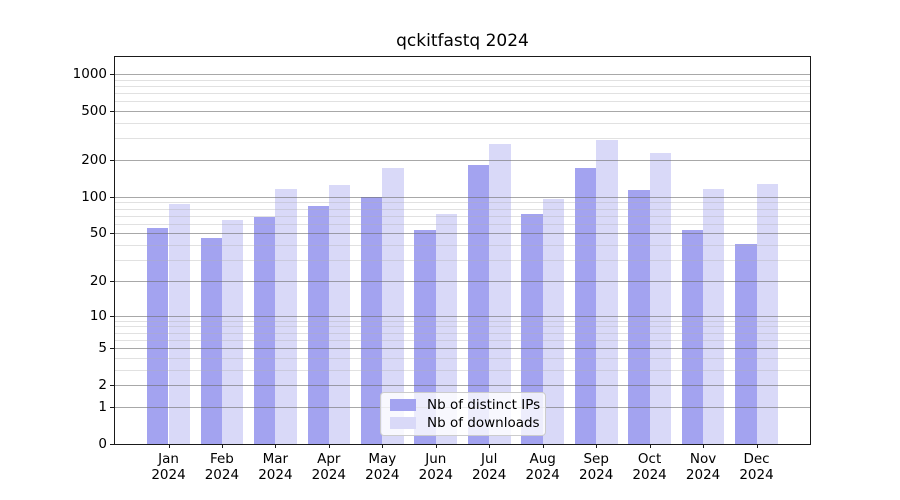 The width and height of the screenshot is (900, 500). Describe the element at coordinates (339, 314) in the screenshot. I see `bar-downloads-apr` at that location.